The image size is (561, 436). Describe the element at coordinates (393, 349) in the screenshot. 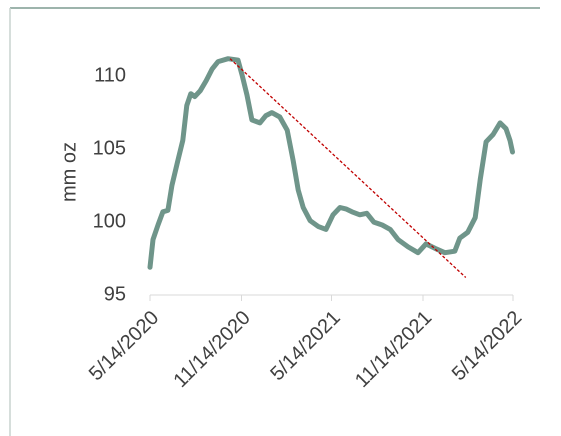

I see `x-tick-label: 11/14/2021` at that location.